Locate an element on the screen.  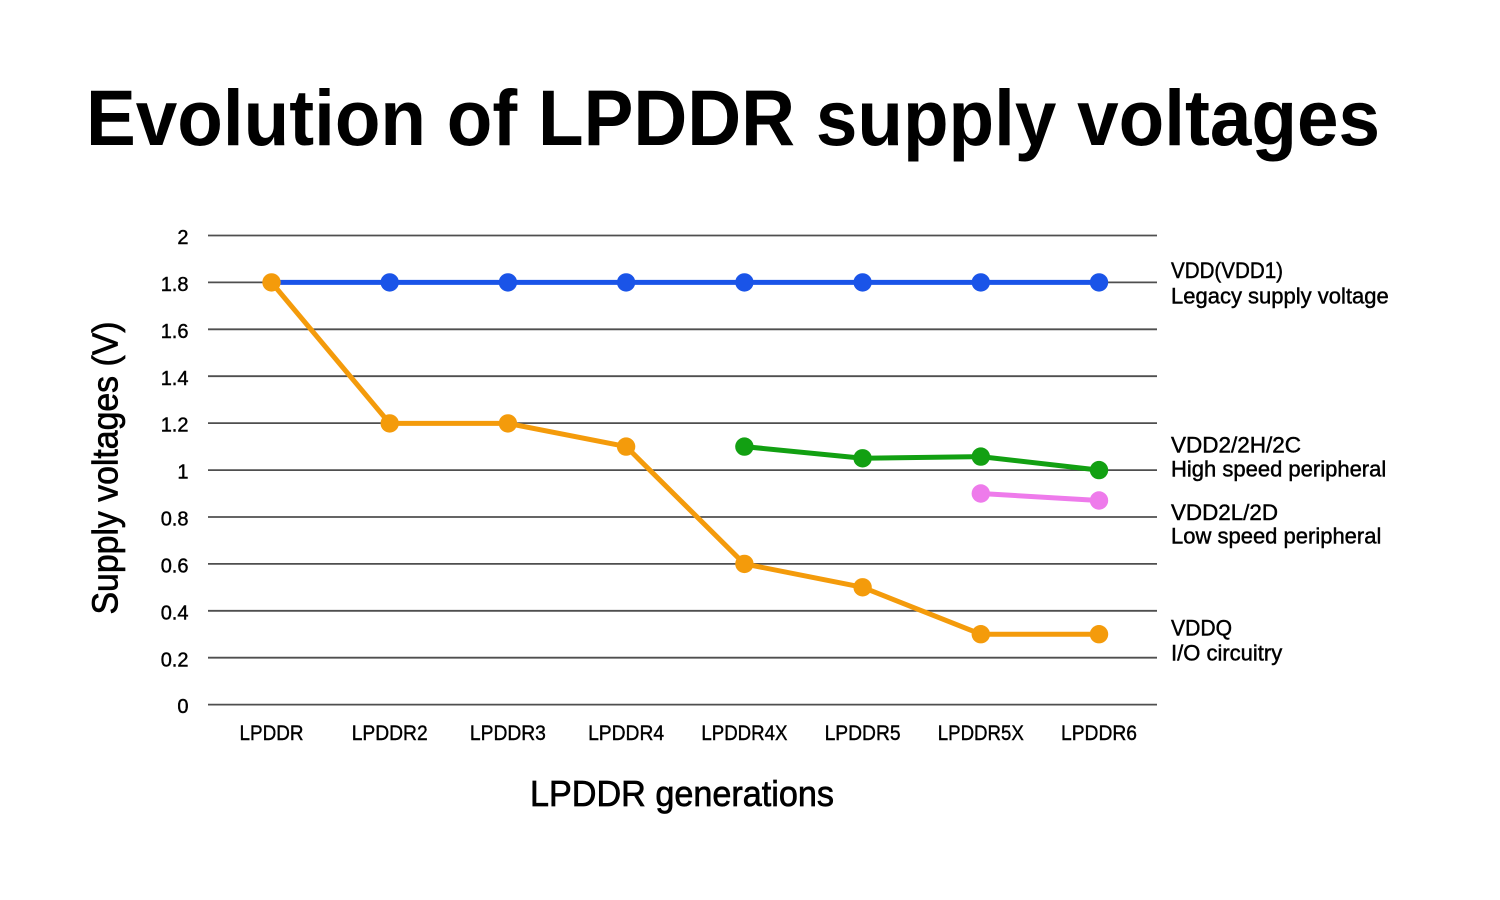
svg-text: LPDDR2 is located at coordinates (390, 733).